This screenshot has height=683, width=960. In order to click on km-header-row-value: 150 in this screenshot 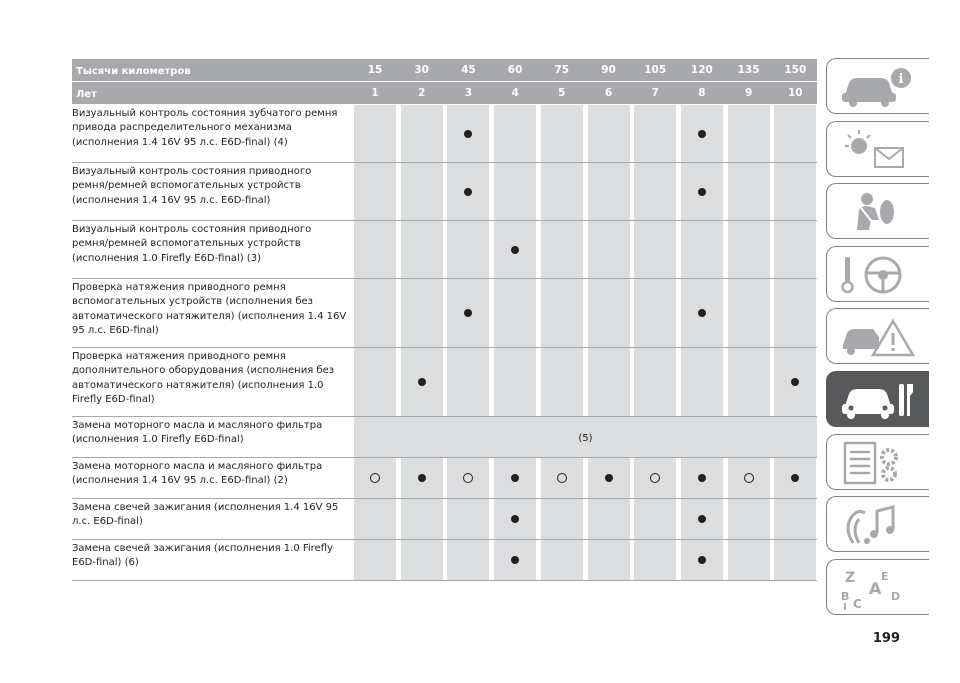, I will do `click(795, 70)`.